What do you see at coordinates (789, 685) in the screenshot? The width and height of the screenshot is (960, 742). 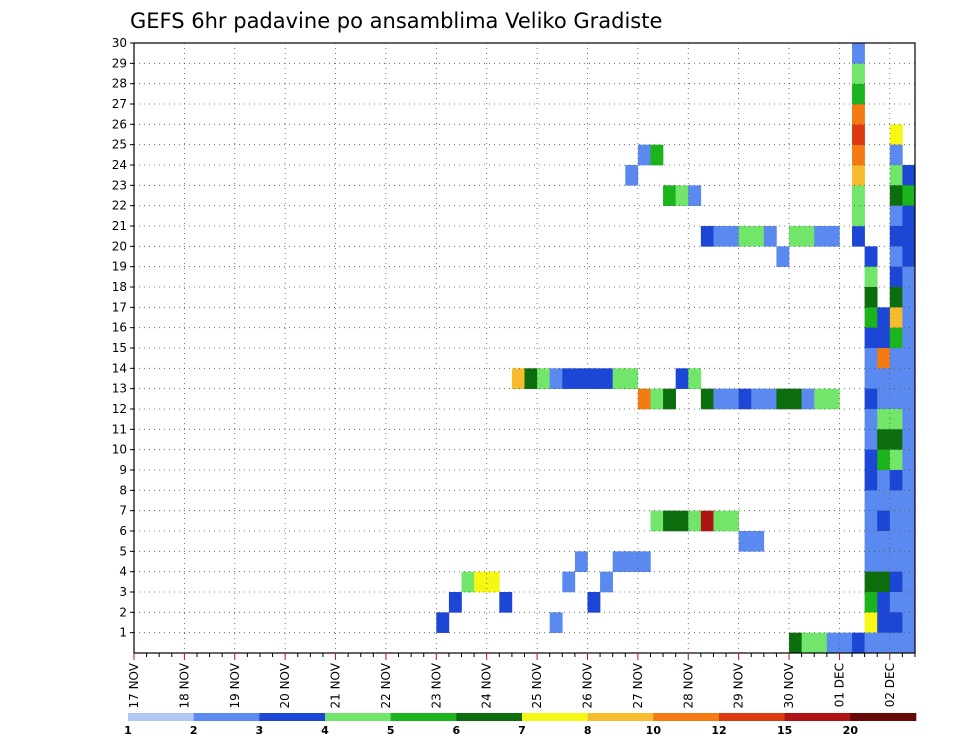 I see `x-tick-label: 30 NOV` at bounding box center [789, 685].